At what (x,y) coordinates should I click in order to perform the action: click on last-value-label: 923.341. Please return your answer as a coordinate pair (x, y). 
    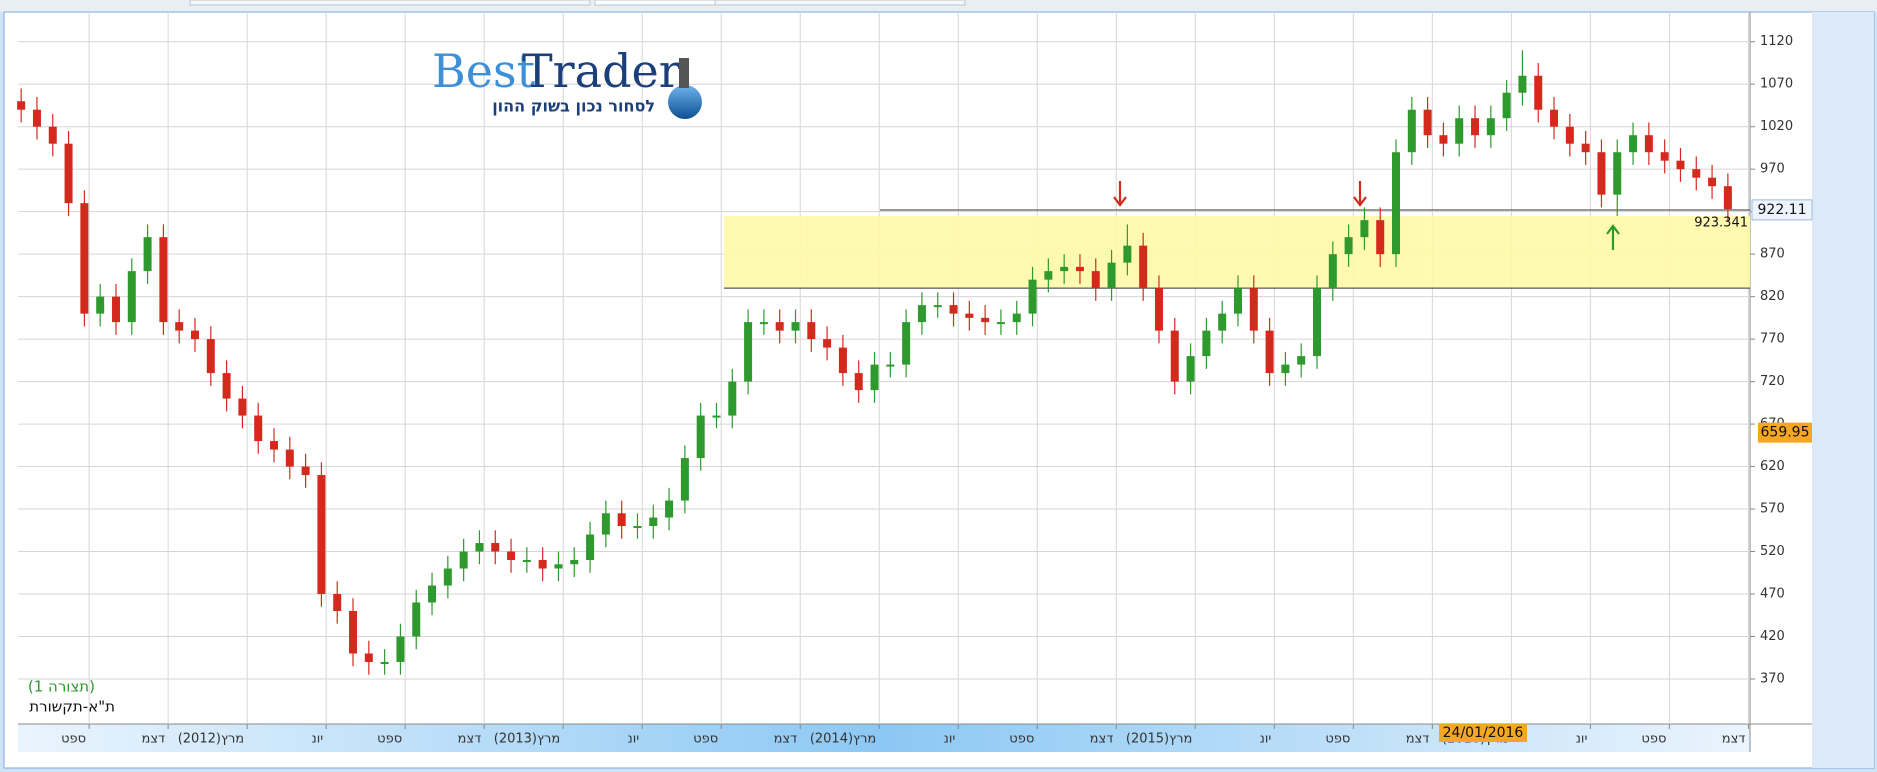
    Looking at the image, I should click on (1721, 222).